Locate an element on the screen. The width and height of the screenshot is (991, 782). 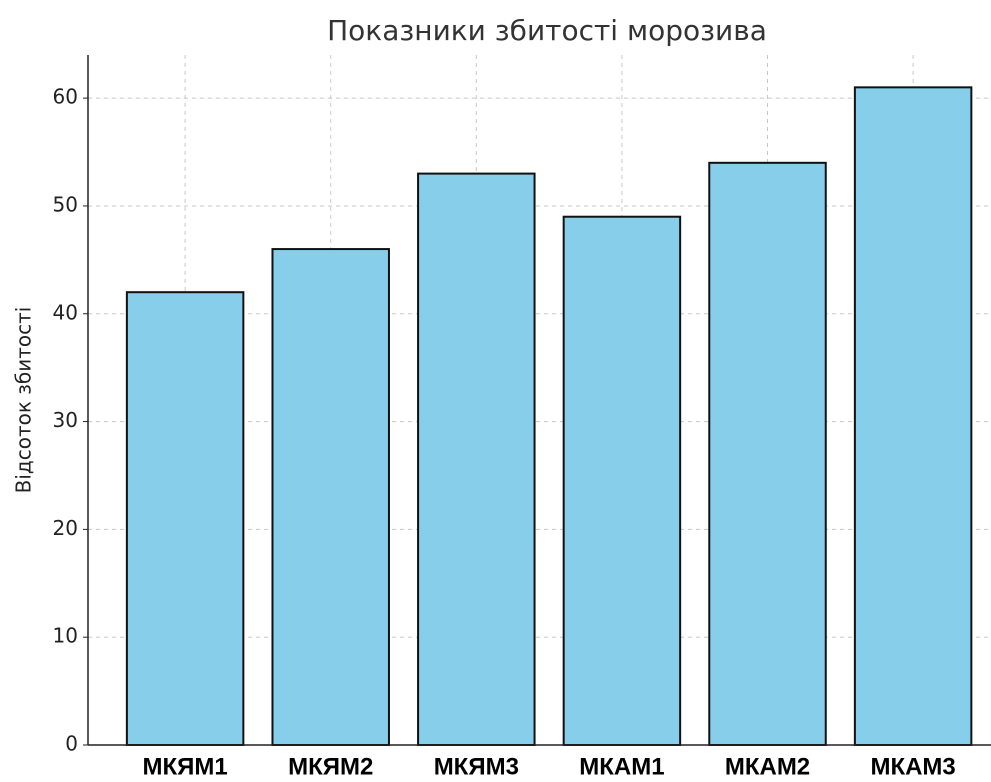
x-tick-label: МКЯМ3 is located at coordinates (476, 766).